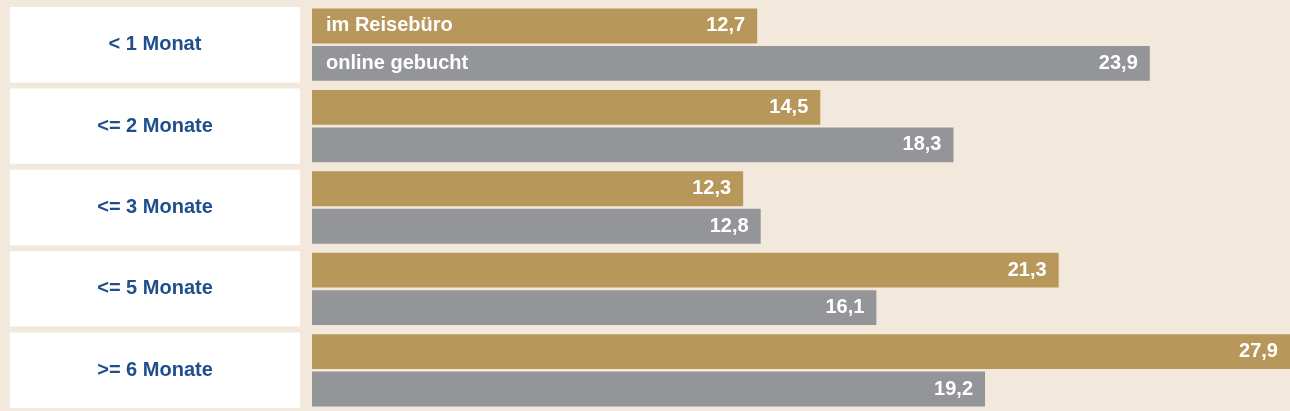 This screenshot has height=411, width=1290. What do you see at coordinates (726, 24) in the screenshot?
I see `data-label: 12,7` at bounding box center [726, 24].